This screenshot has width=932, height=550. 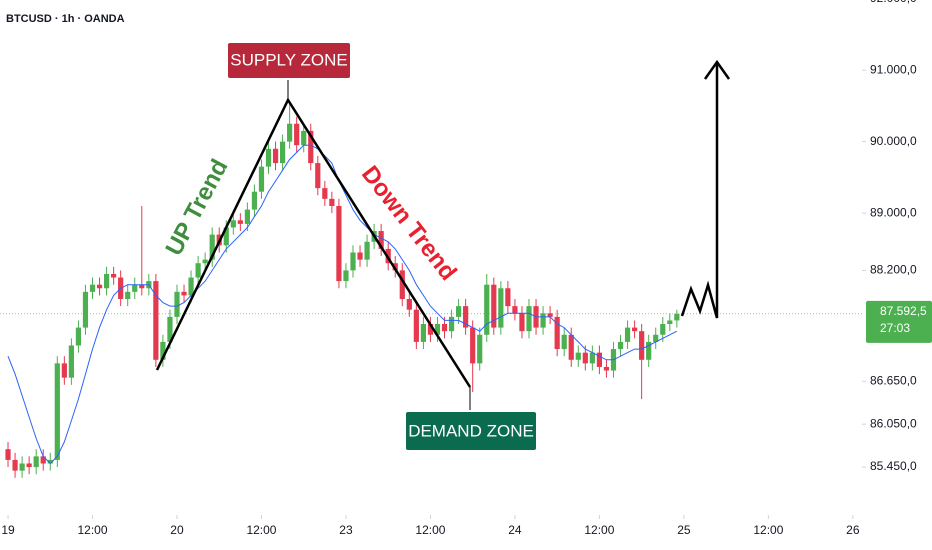 What do you see at coordinates (893, 466) in the screenshot?
I see `y-tick-label: 85.450,0` at bounding box center [893, 466].